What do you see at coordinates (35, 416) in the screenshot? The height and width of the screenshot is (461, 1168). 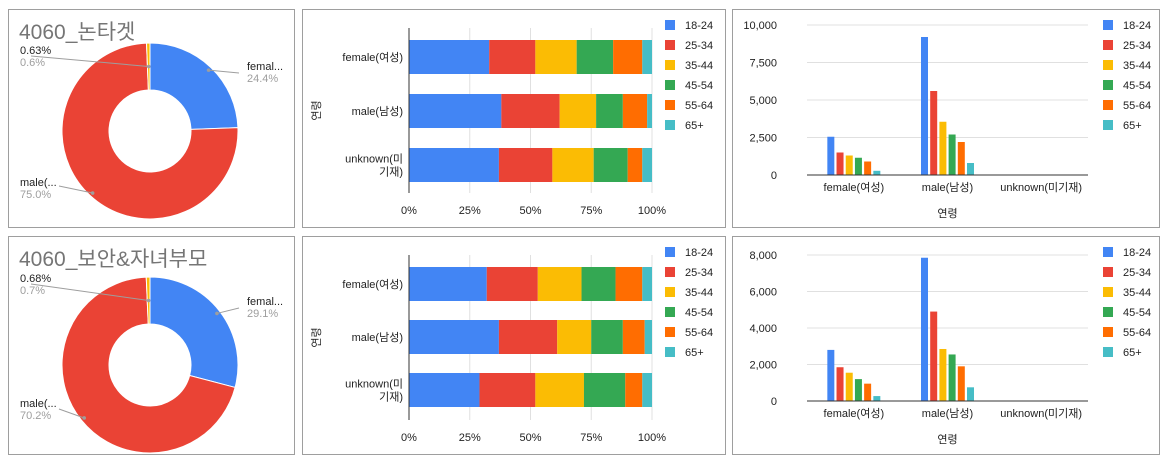 I see `slice-percent: 70.2%` at bounding box center [35, 416].